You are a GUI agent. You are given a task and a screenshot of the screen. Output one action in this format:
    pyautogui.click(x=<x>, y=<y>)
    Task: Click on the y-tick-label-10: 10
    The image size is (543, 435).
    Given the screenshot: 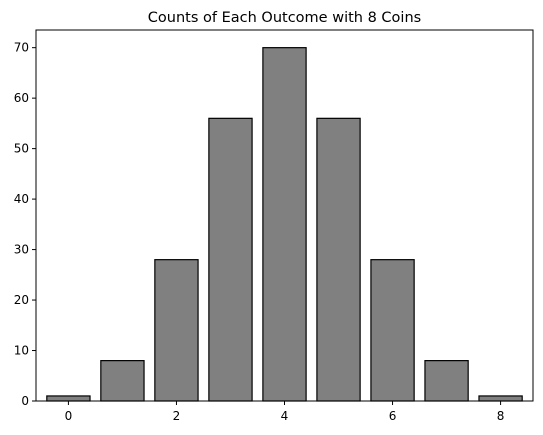 What is the action you would take?
    pyautogui.click(x=21, y=351)
    